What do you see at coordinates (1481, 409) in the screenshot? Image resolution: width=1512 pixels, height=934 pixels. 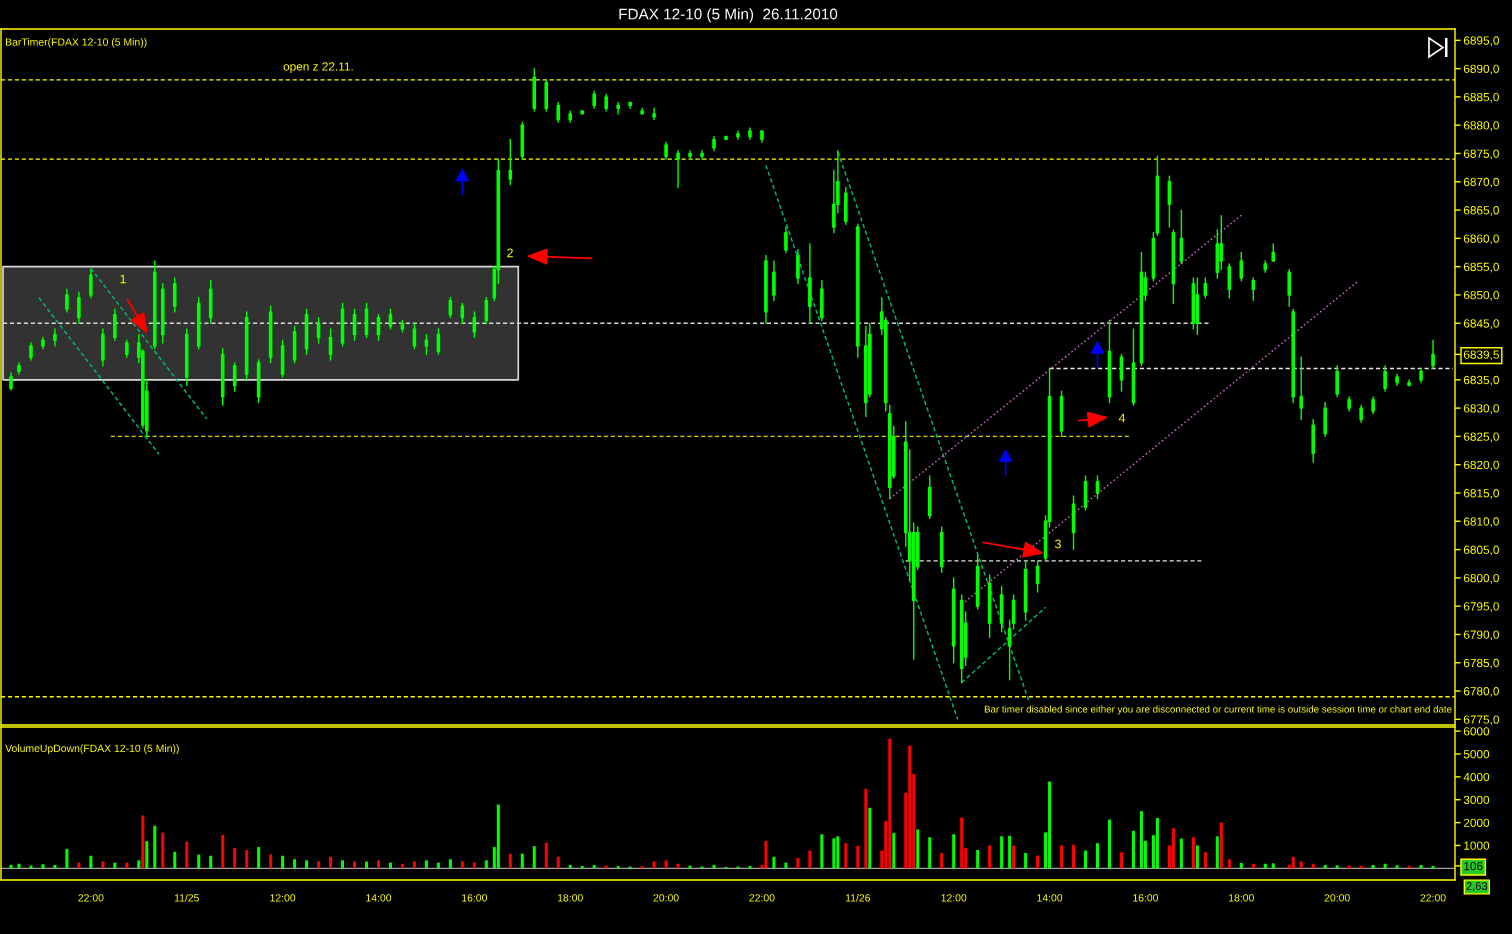 I see `y-tick-label: 6830,0` at bounding box center [1481, 409].